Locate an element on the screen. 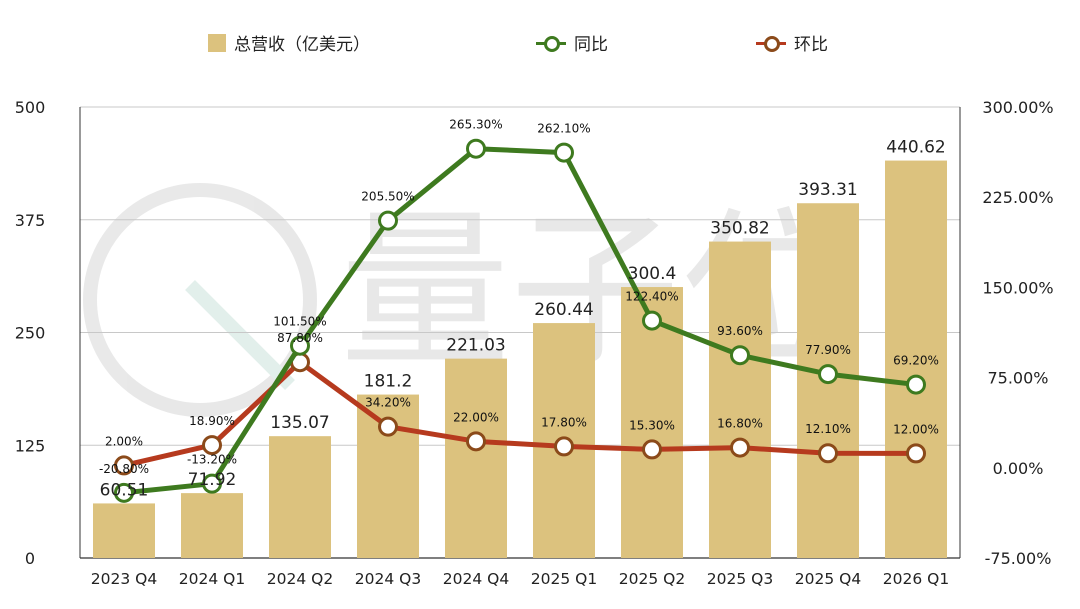 The height and width of the screenshot is (609, 1080). yoy-data-label: 265.30% is located at coordinates (475, 125).